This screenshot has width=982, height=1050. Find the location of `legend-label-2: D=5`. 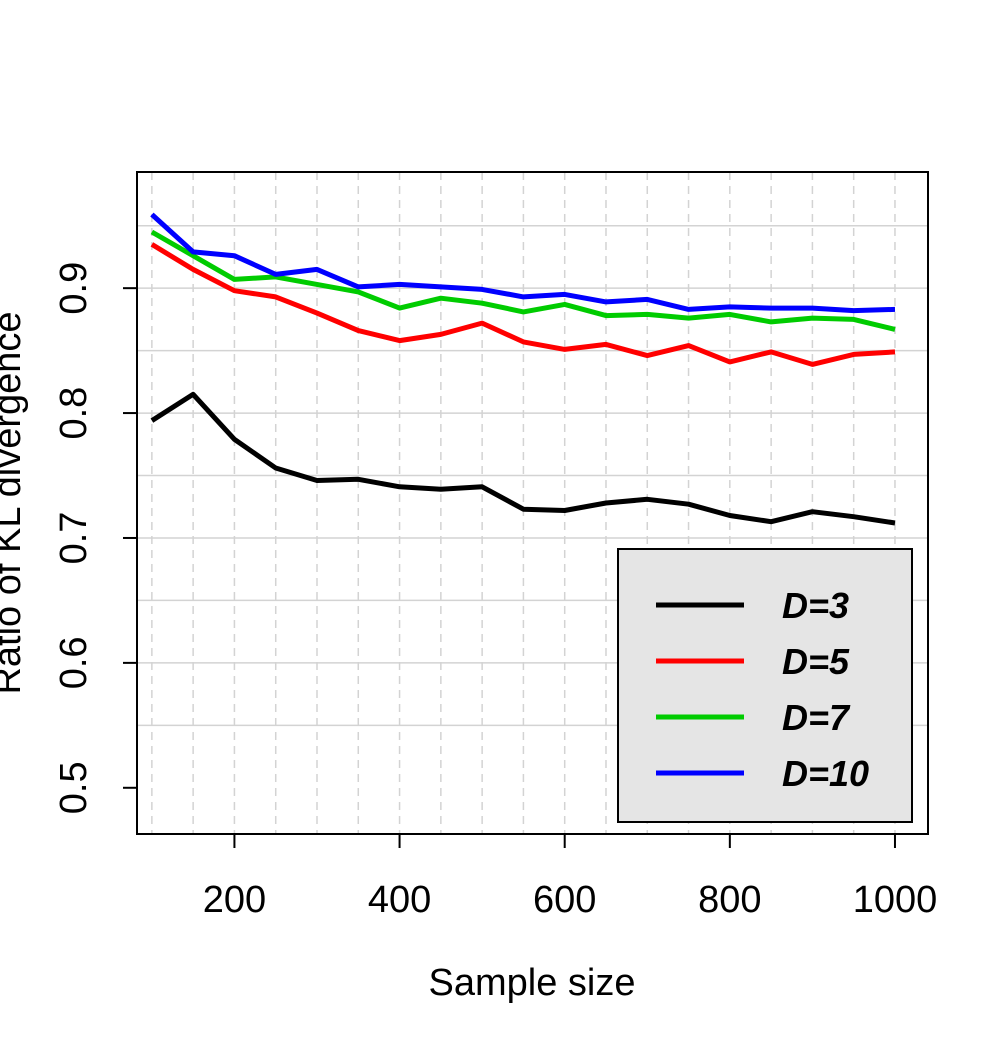

legend-label-2: D=5 is located at coordinates (816, 661).